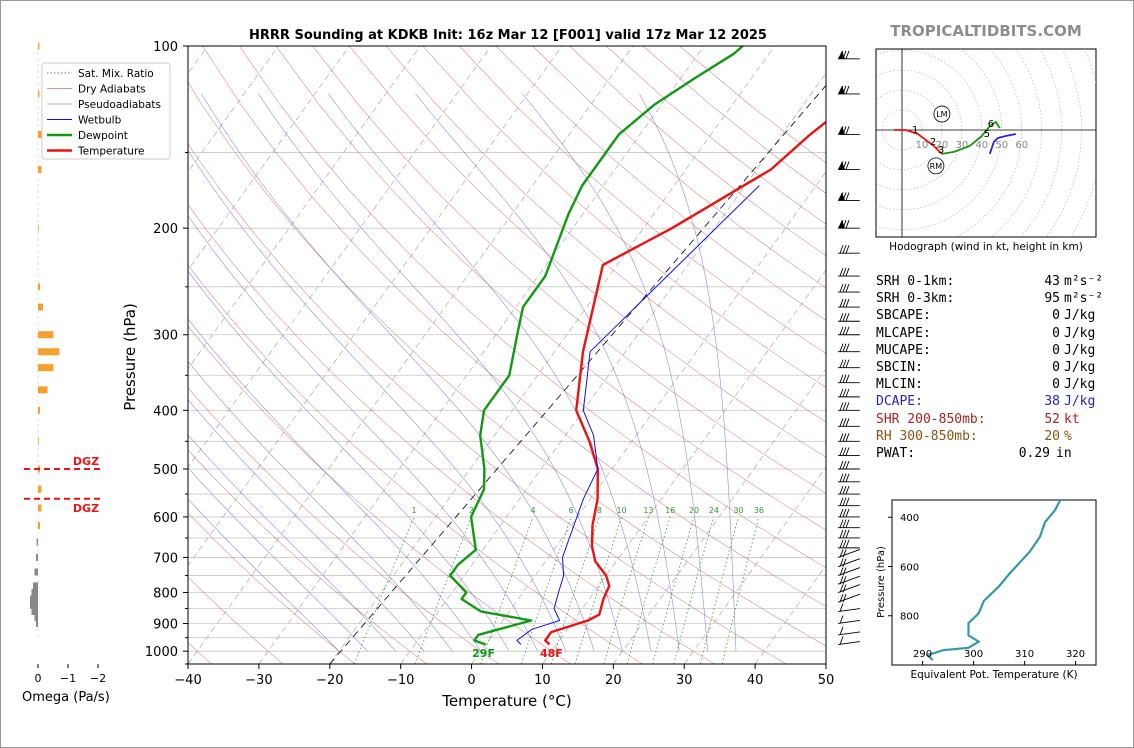  What do you see at coordinates (187, 680) in the screenshot?
I see `x-tick-label: −40` at bounding box center [187, 680].